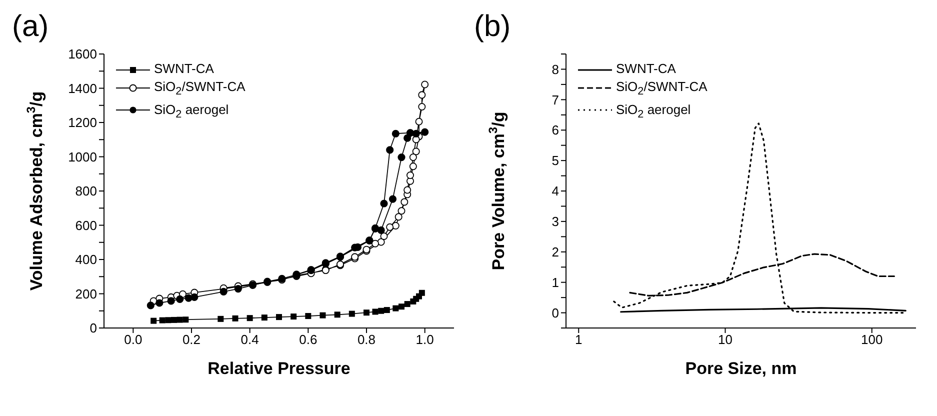 This screenshot has width=937, height=416. I want to click on y-tick-label: 1200, so click(82, 122).